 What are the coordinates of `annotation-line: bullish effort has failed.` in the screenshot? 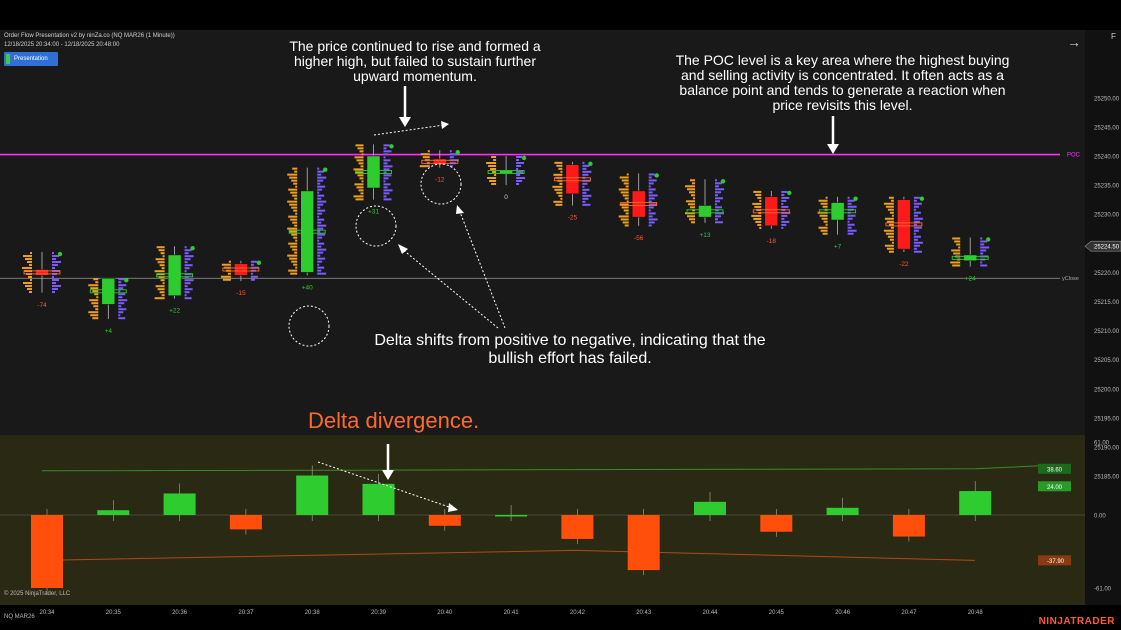 It's located at (570, 358).